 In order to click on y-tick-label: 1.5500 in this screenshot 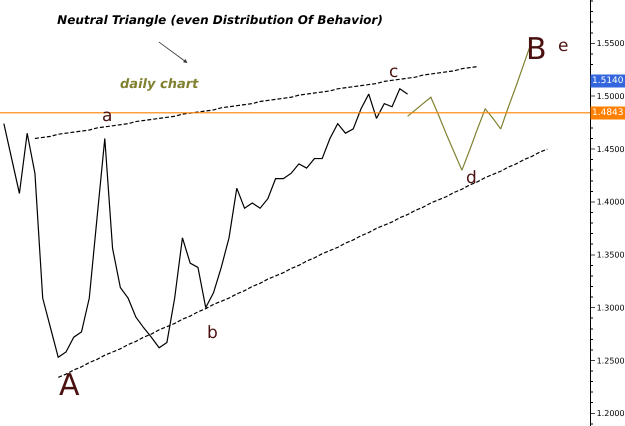, I will do `click(610, 43)`.